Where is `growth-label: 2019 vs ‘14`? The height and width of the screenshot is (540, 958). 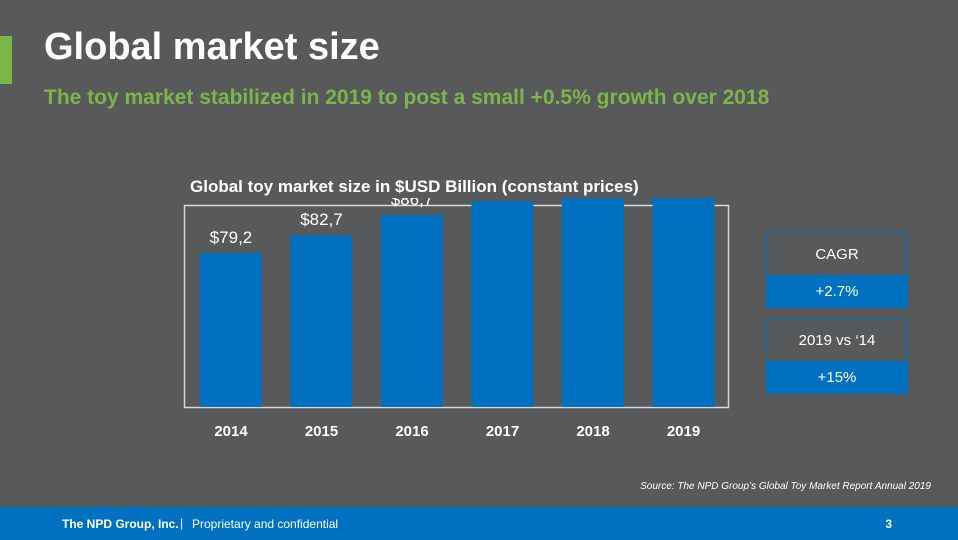 growth-label: 2019 vs ‘14 is located at coordinates (837, 340).